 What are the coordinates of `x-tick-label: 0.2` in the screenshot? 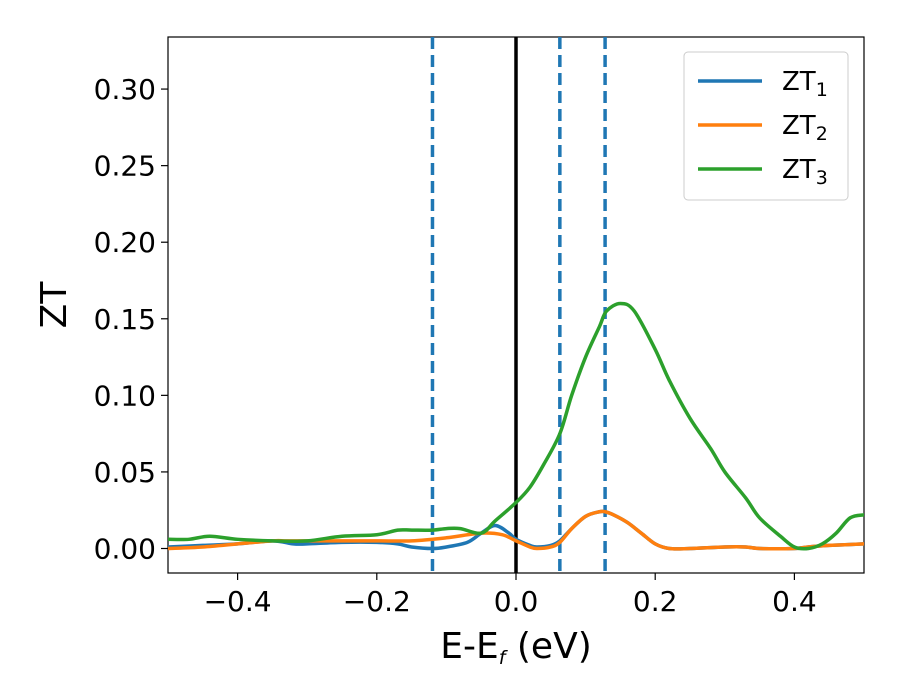 It's located at (655, 601).